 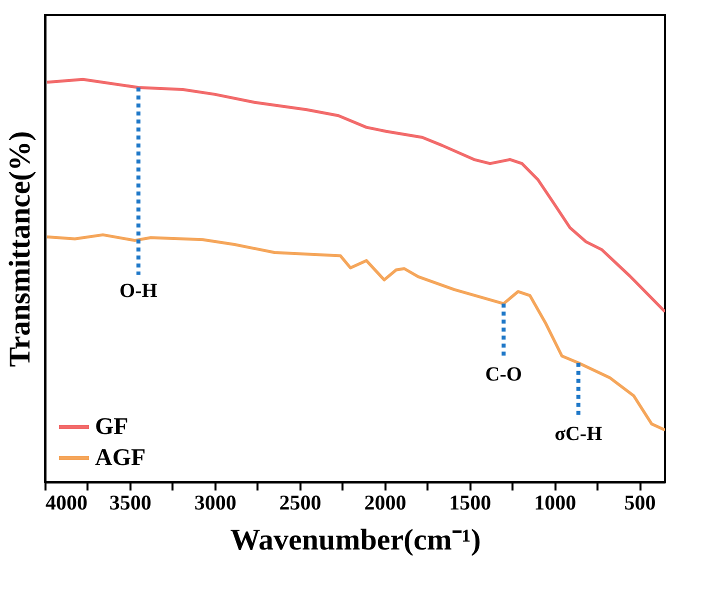 What do you see at coordinates (385, 502) in the screenshot?
I see `x-tick-label: 2000` at bounding box center [385, 502].